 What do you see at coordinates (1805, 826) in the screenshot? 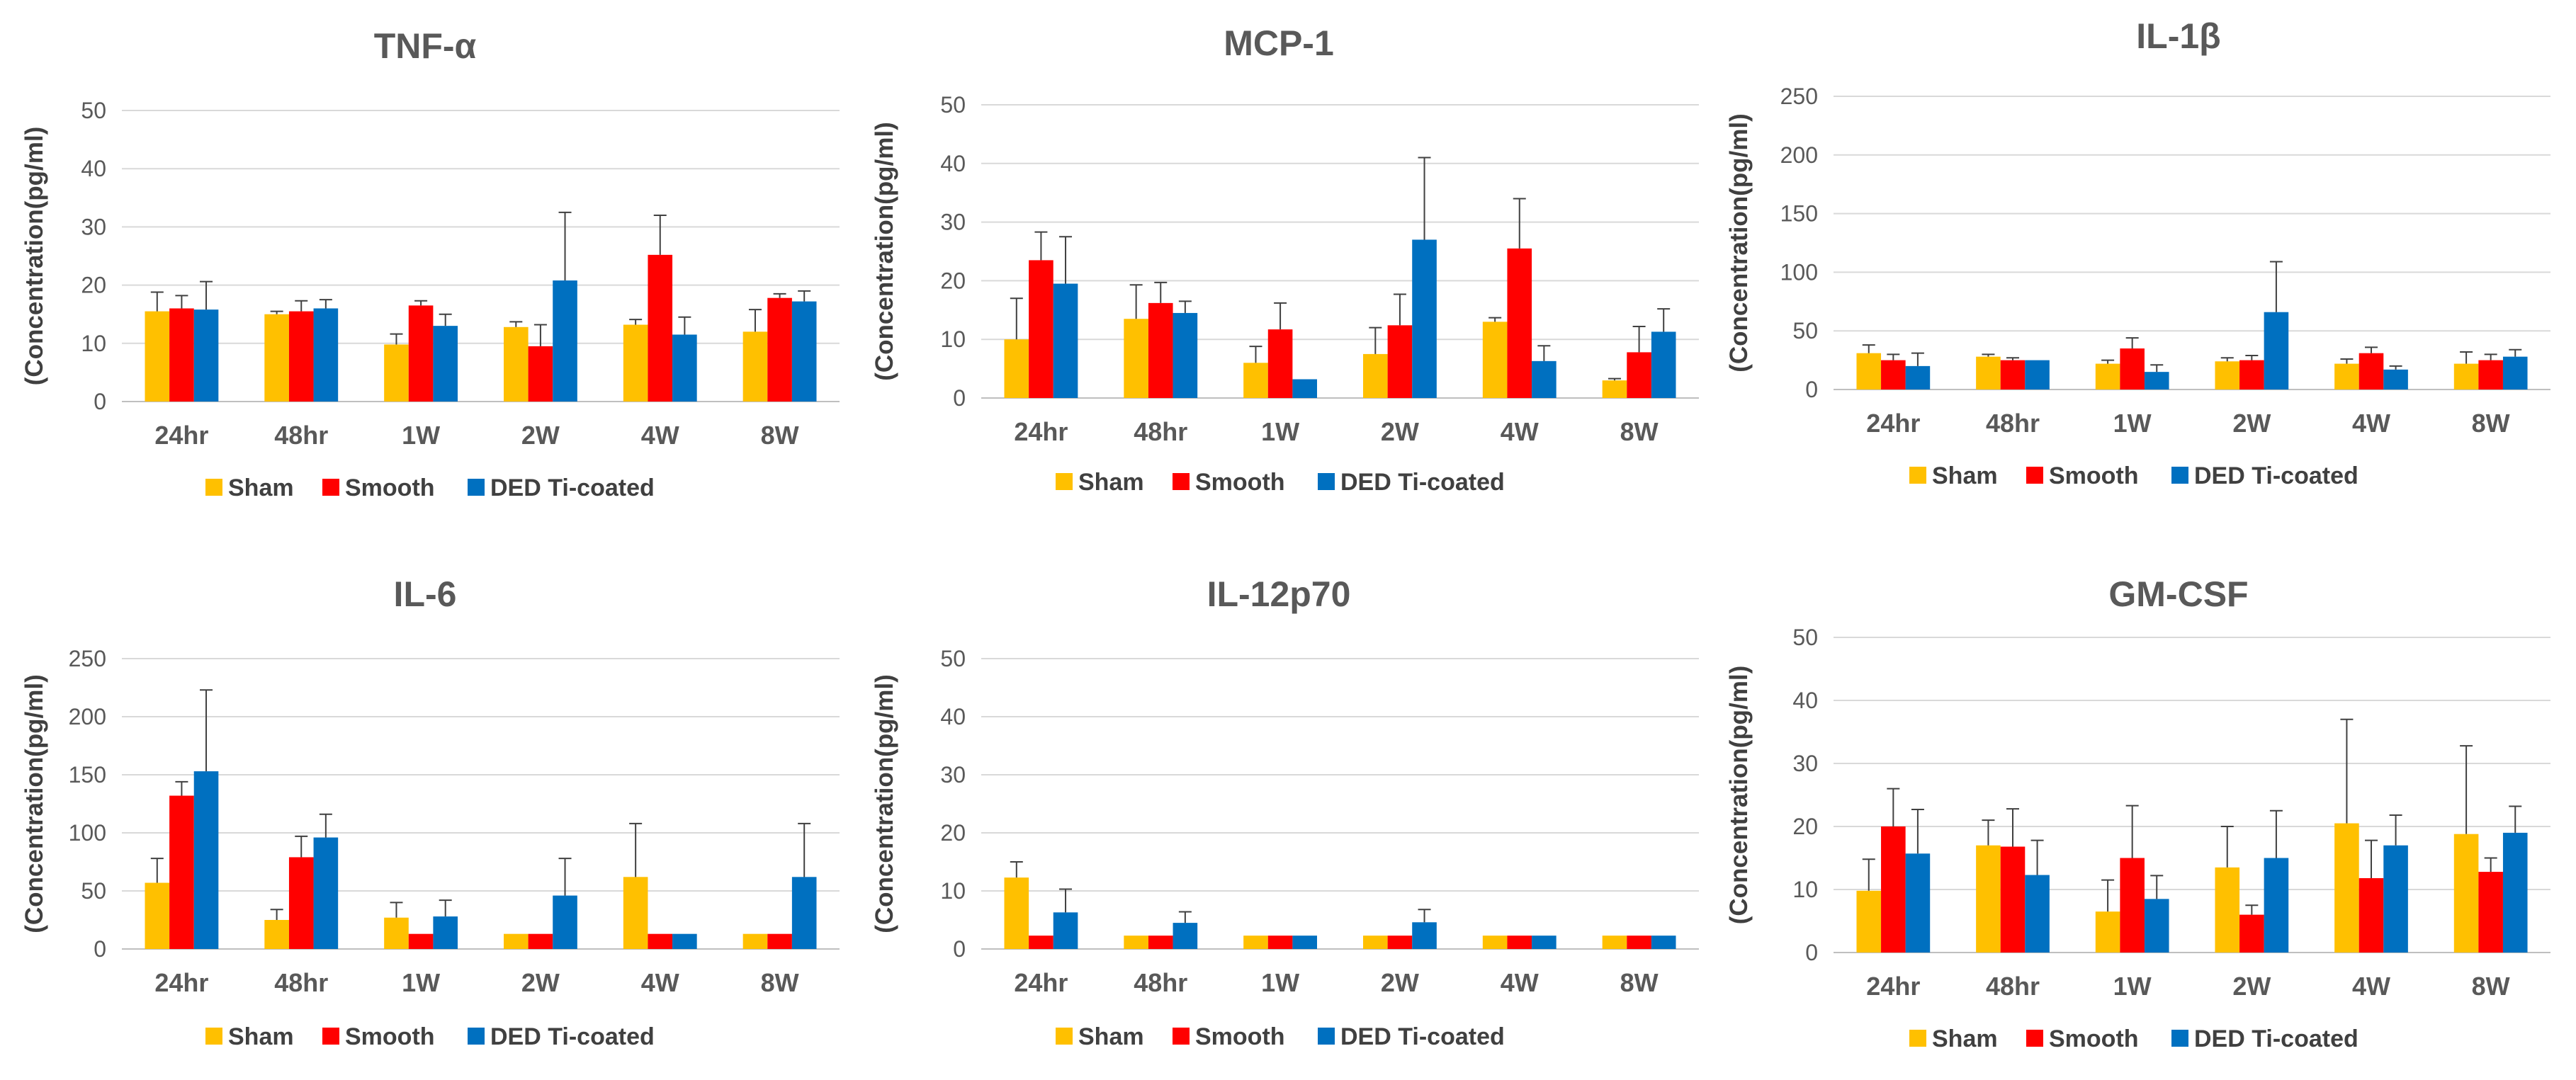
I see `y-tick-label: 20` at bounding box center [1805, 826].